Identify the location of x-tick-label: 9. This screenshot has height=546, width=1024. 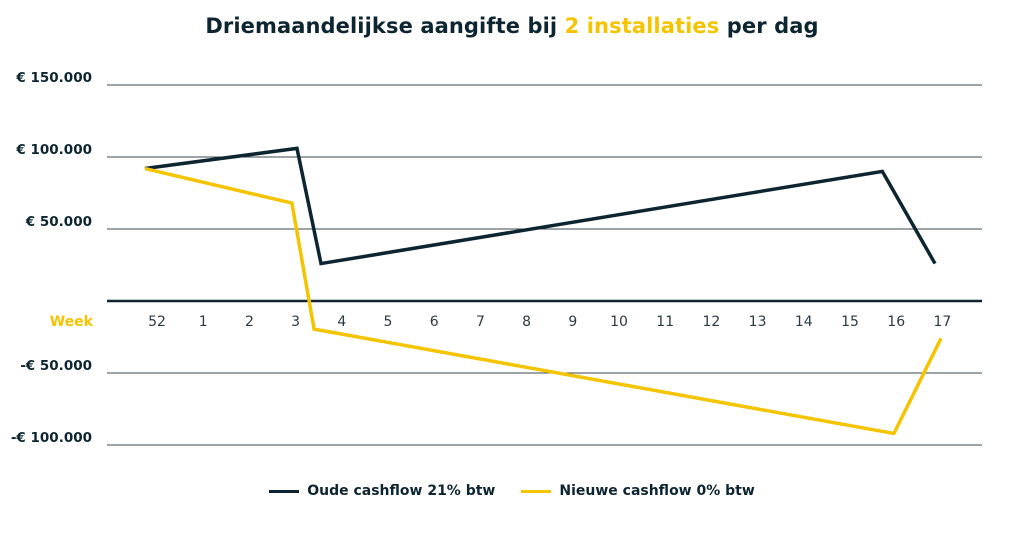
(572, 322).